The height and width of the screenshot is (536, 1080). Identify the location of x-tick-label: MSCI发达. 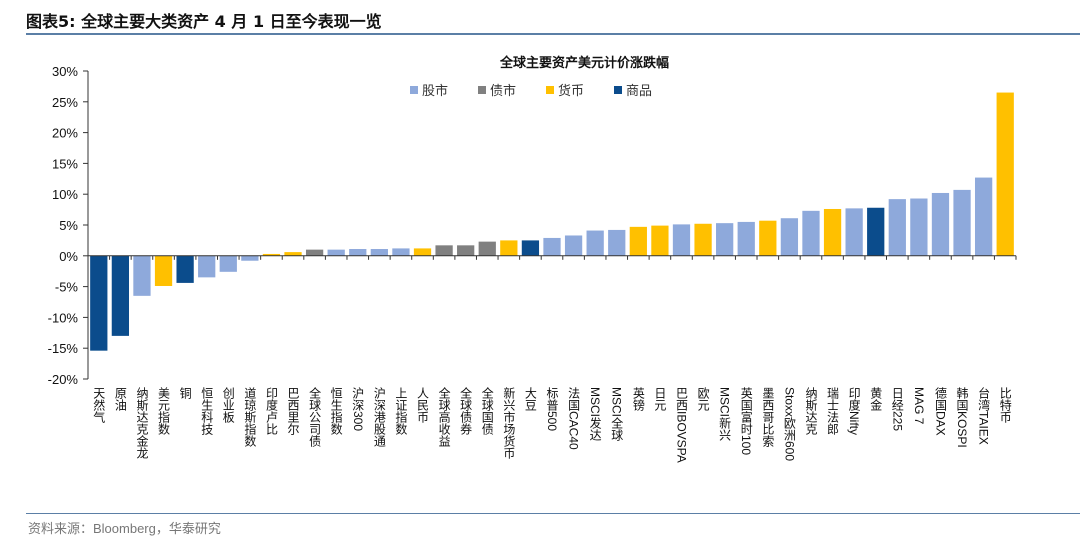
(595, 414).